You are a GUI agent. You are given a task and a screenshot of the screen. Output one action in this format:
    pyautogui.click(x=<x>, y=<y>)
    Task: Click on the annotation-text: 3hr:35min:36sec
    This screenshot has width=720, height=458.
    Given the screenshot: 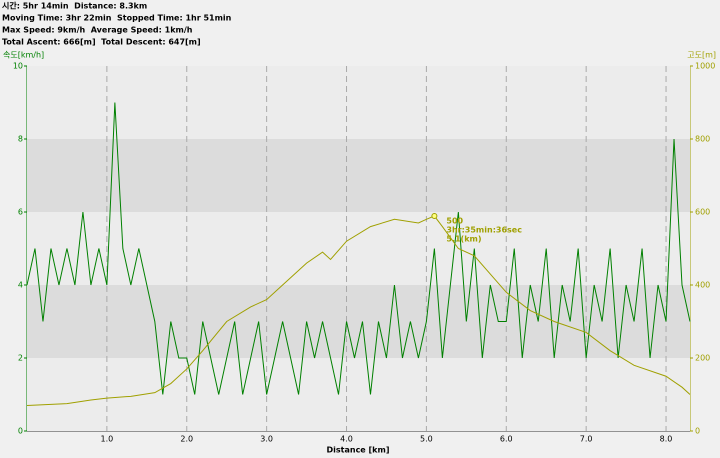 What is the action you would take?
    pyautogui.click(x=484, y=230)
    